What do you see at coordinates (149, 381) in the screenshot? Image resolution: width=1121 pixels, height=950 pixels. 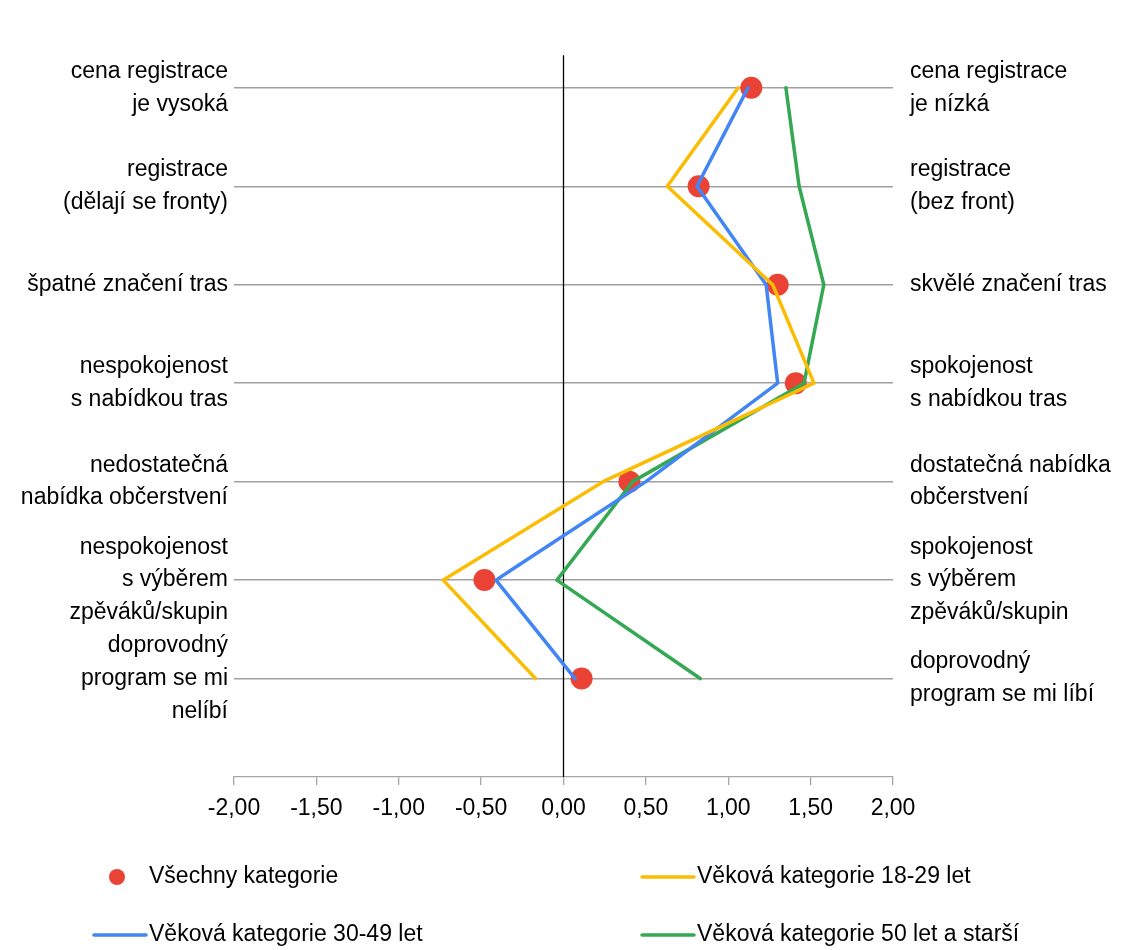 I see `y-tick-label: nespokojenost s nabídkou tras` at bounding box center [149, 381].